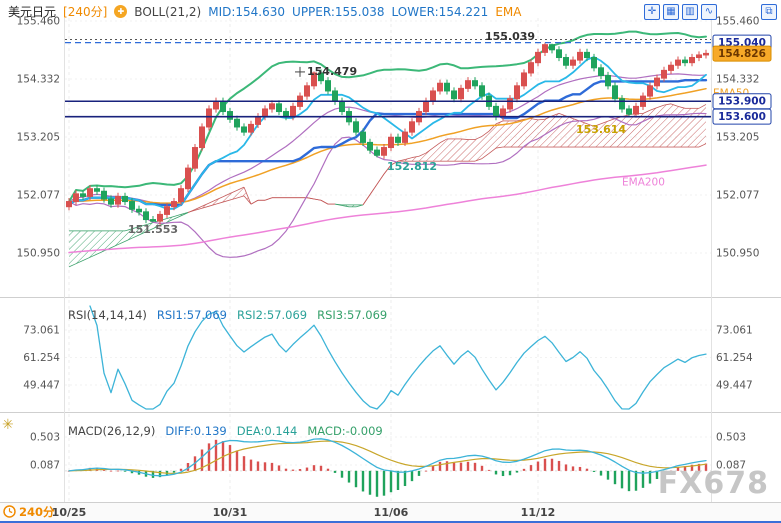  I want to click on macd-axis-labels: 0.503 0.503 0.087 0.087, so click(388, 452).